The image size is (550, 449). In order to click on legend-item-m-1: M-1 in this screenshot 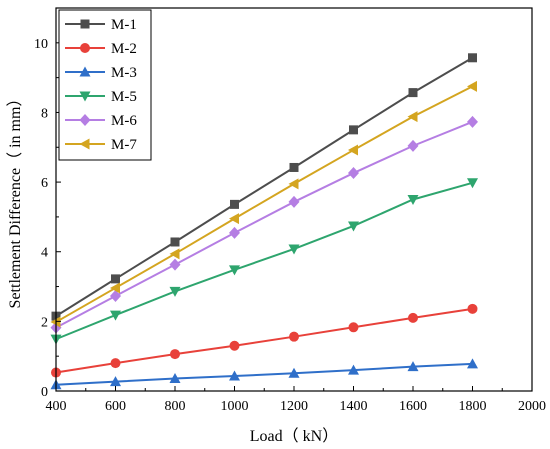, I will do `click(101, 25)`.